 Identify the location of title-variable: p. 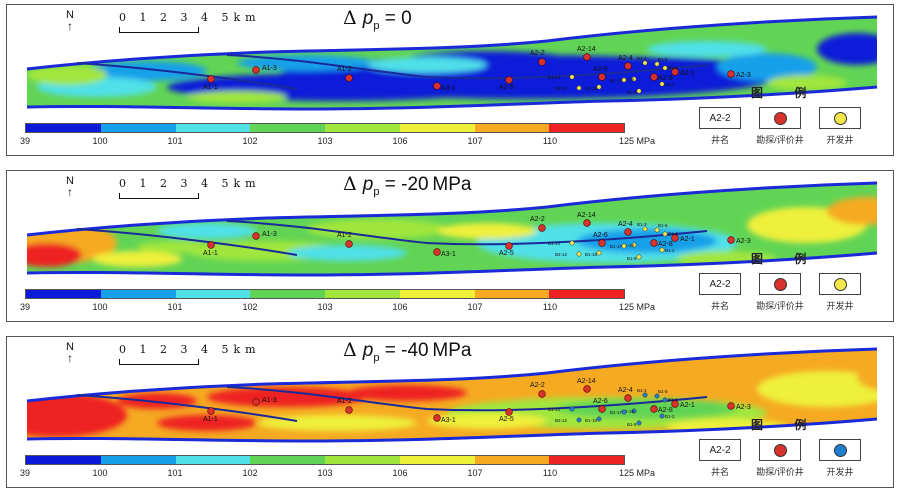
(368, 350).